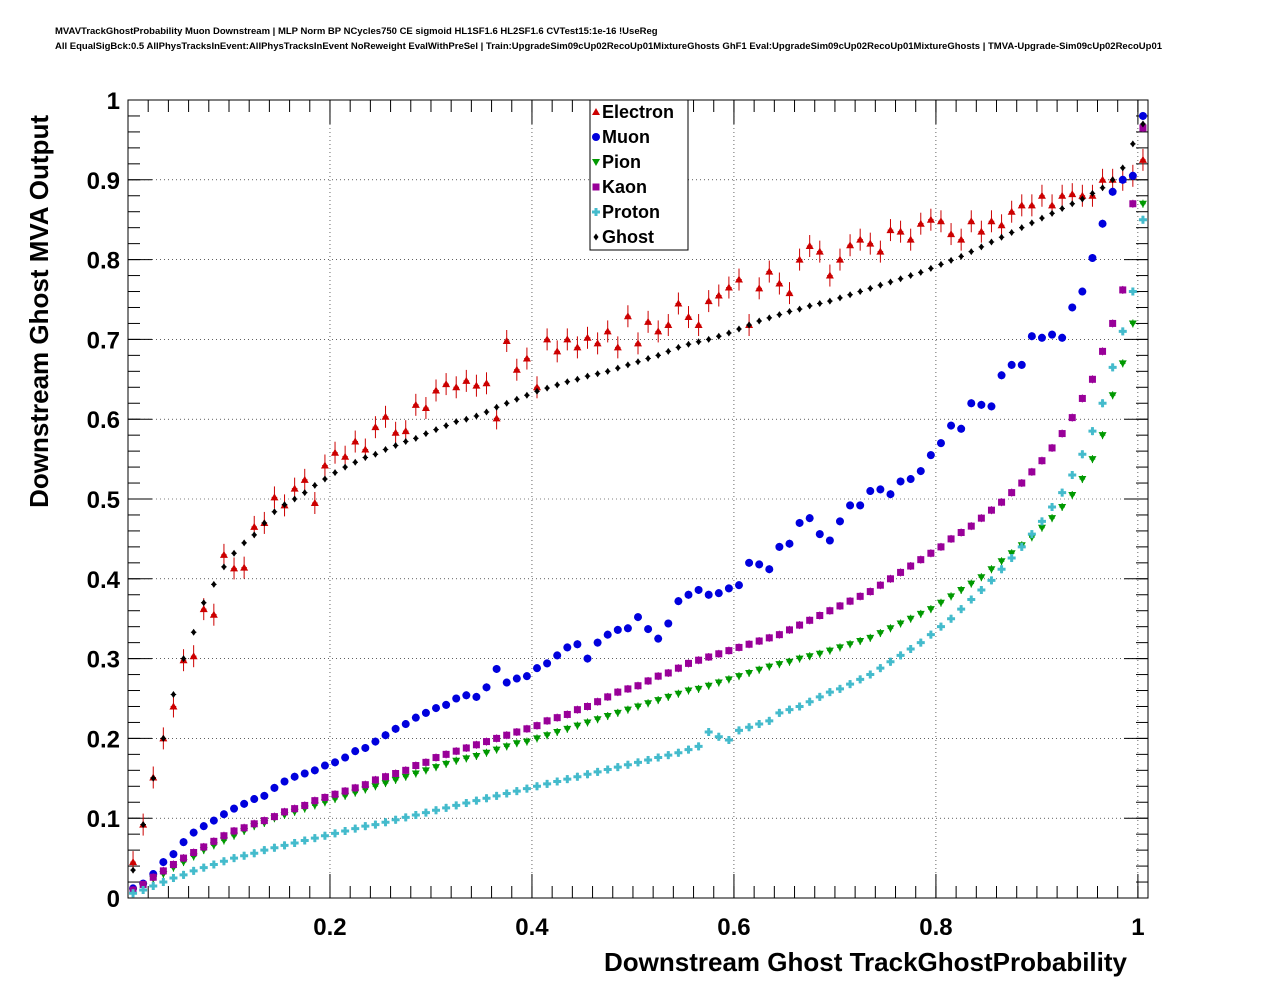 The width and height of the screenshot is (1276, 996). I want to click on x-tick-label: 0.6, so click(733, 927).